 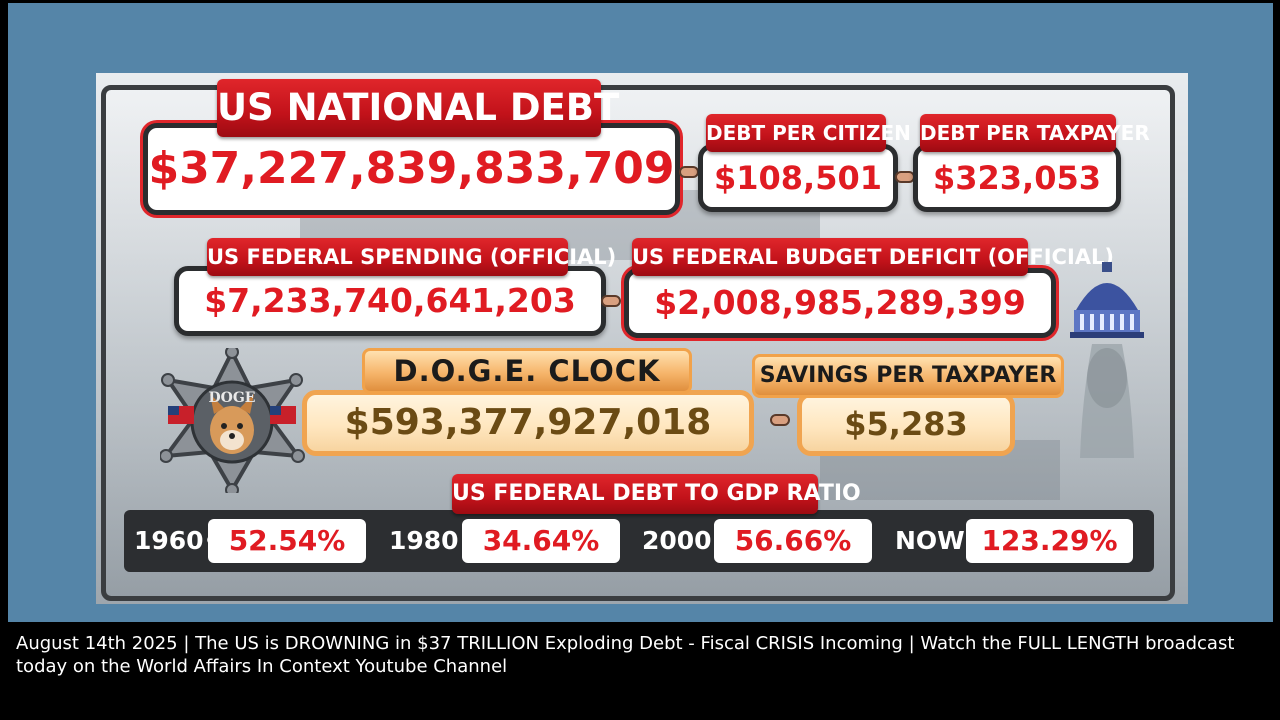 I want to click on gdp-year-1960: 1960•, so click(x=177, y=540).